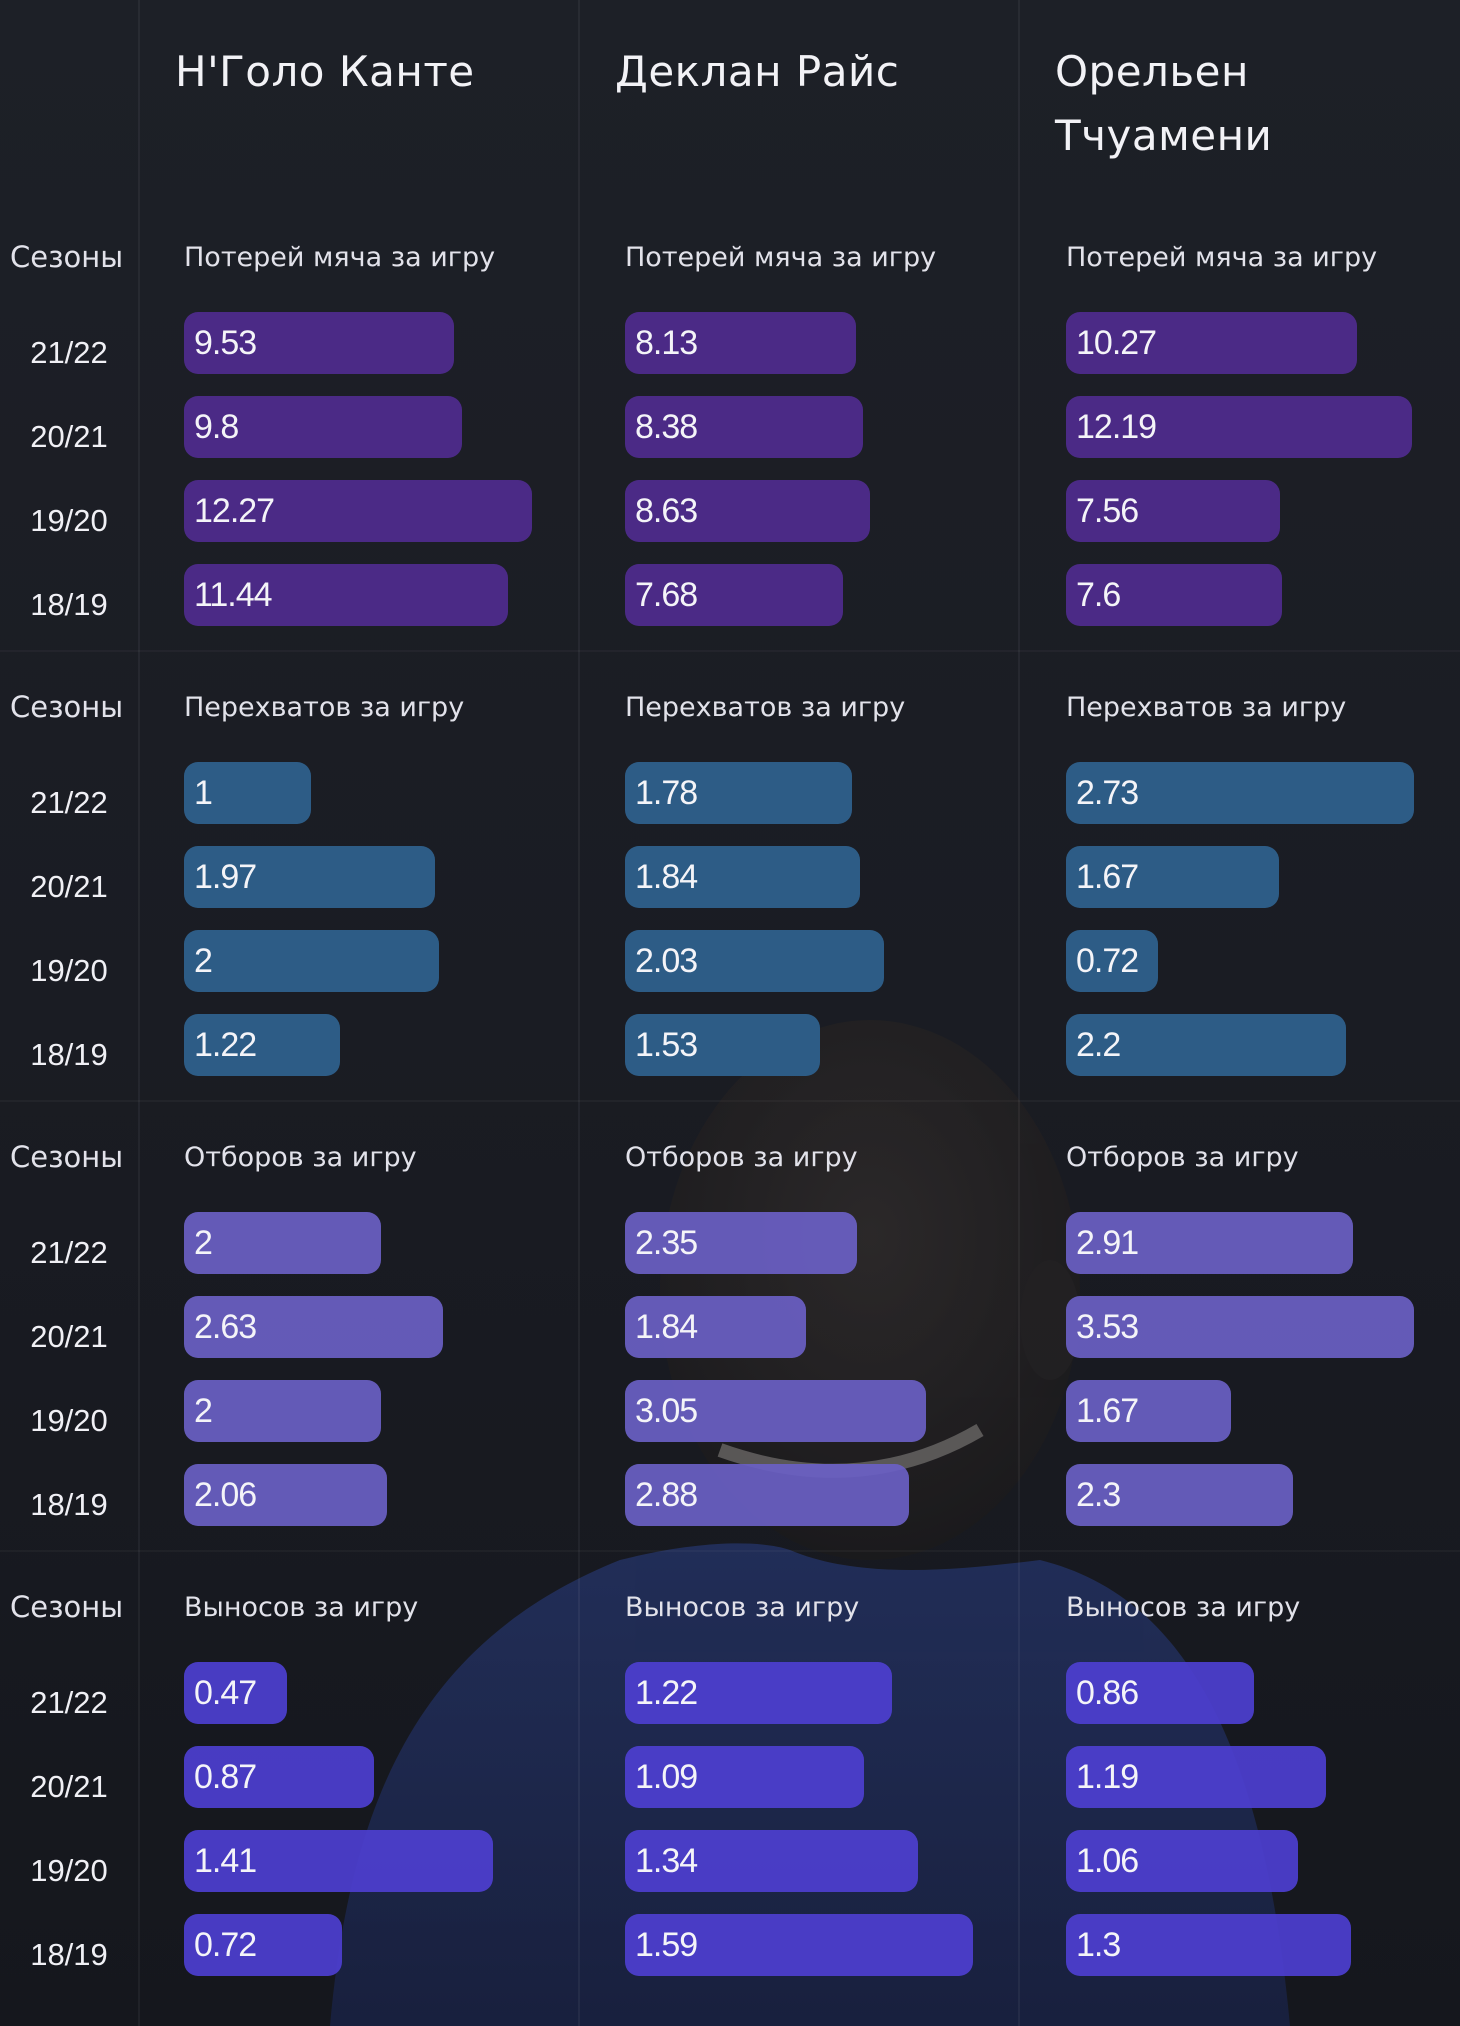 Image resolution: width=1460 pixels, height=2026 pixels. I want to click on bar-value-label: 2.2, so click(1098, 1045).